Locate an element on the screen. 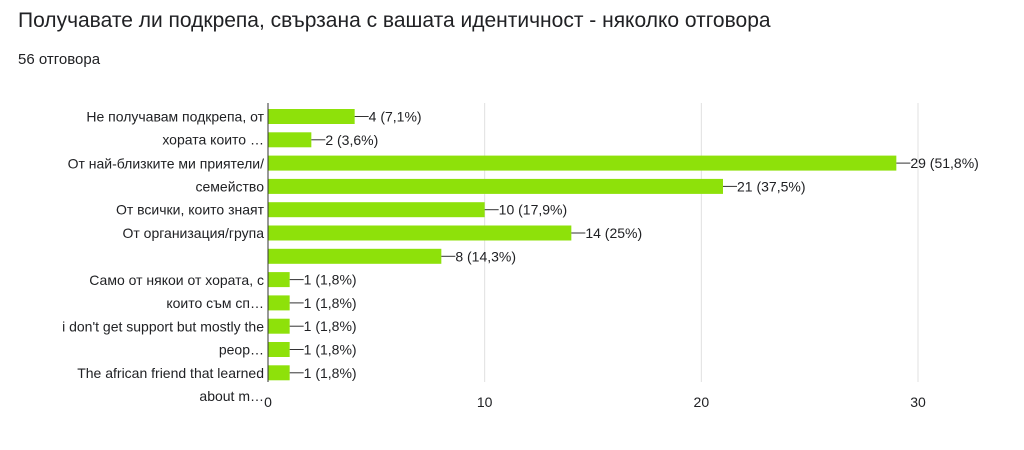  category-label: От всички, които знаят is located at coordinates (190, 210).